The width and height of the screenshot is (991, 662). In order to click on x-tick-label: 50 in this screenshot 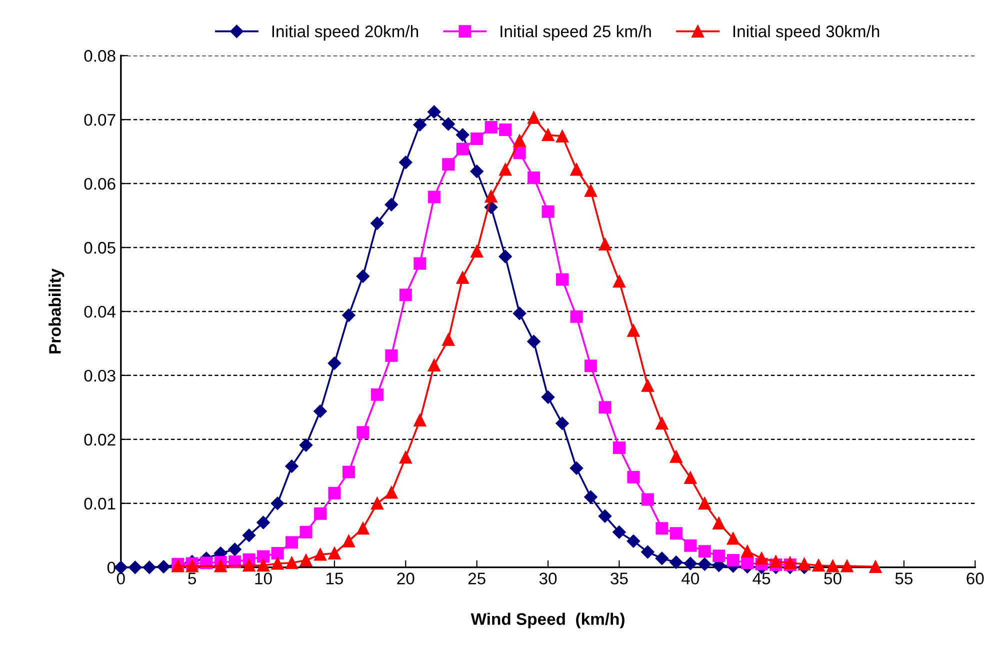, I will do `click(833, 578)`.